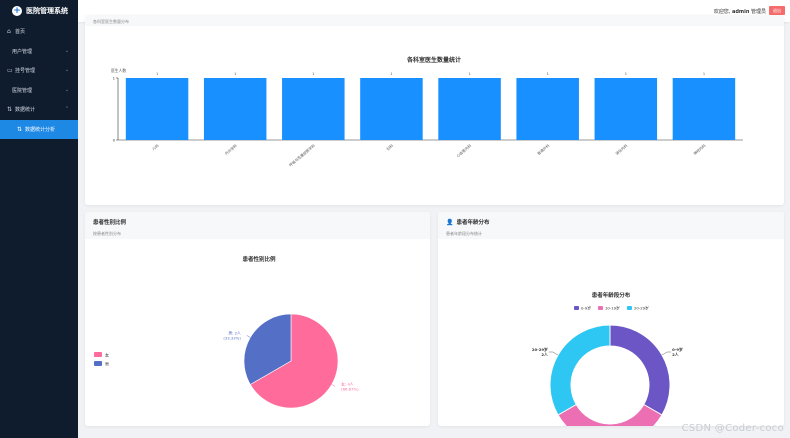 The height and width of the screenshot is (438, 790). What do you see at coordinates (450, 222) in the screenshot?
I see `user-icon: 👤` at bounding box center [450, 222].